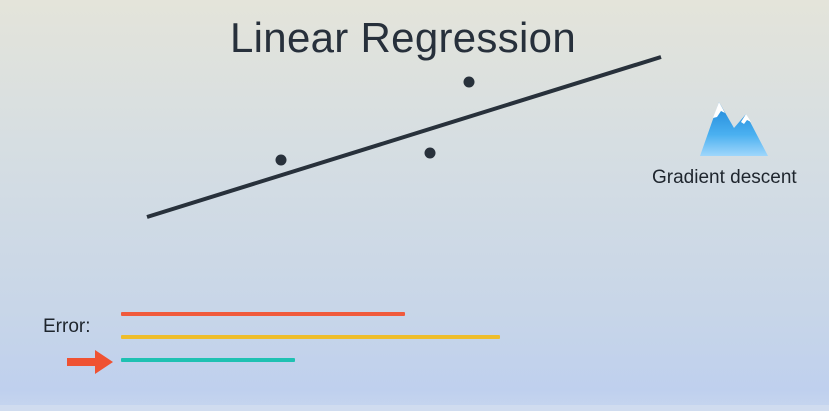 This screenshot has height=411, width=829. Describe the element at coordinates (403, 37) in the screenshot. I see `diagram-title: Linear Regression` at that location.